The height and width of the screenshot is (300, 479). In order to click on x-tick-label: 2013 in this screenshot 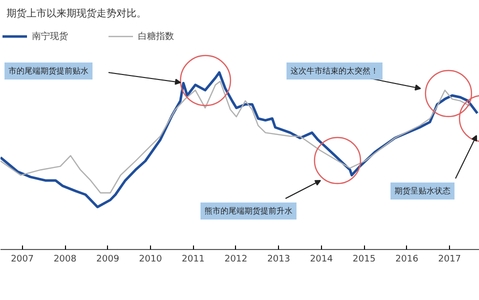, I will do `click(278, 259)`.